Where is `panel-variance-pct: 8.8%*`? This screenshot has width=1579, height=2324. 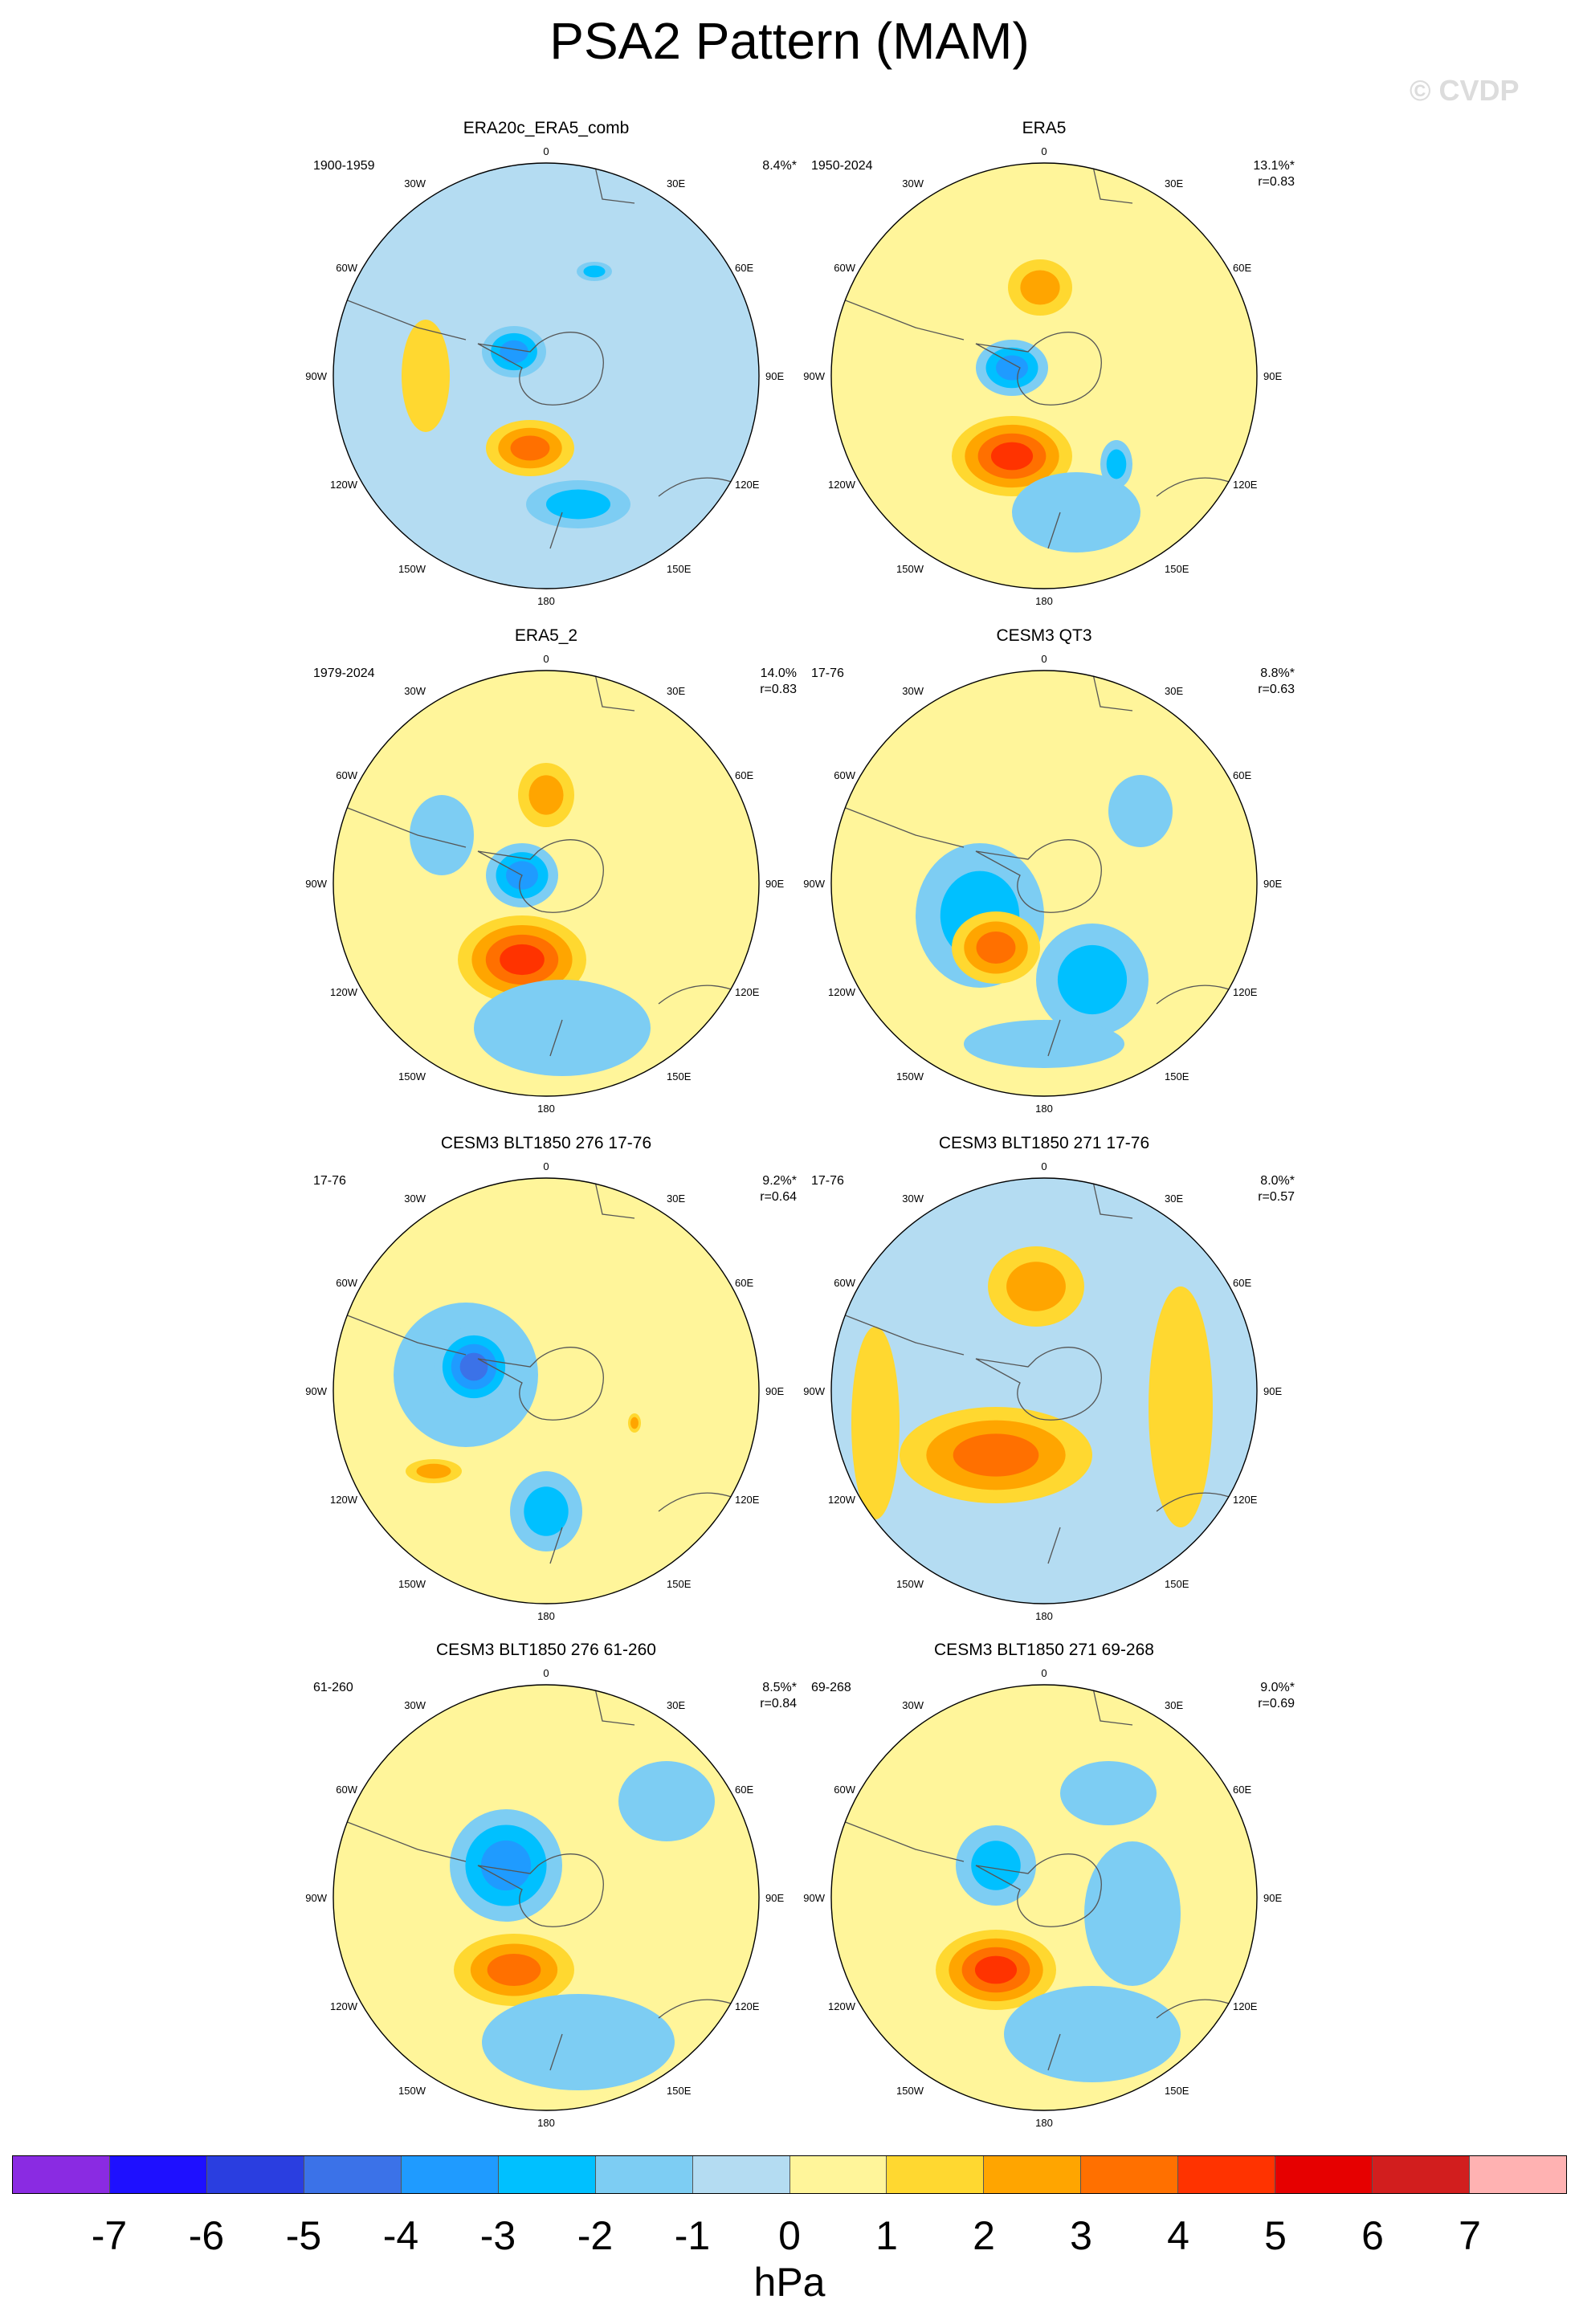 panel-variance-pct: 8.8%* is located at coordinates (1277, 674).